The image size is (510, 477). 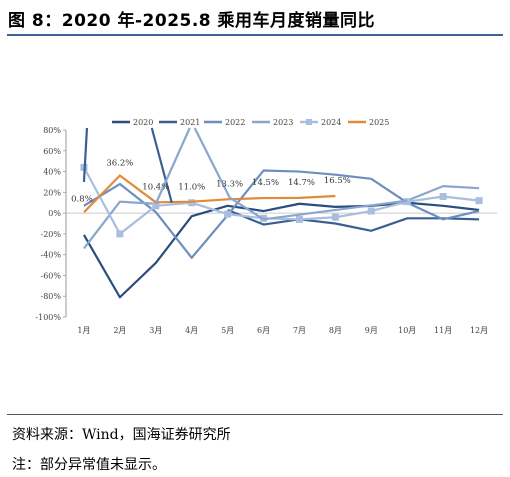 I want to click on x-tick-label: 1月, so click(x=83, y=330).